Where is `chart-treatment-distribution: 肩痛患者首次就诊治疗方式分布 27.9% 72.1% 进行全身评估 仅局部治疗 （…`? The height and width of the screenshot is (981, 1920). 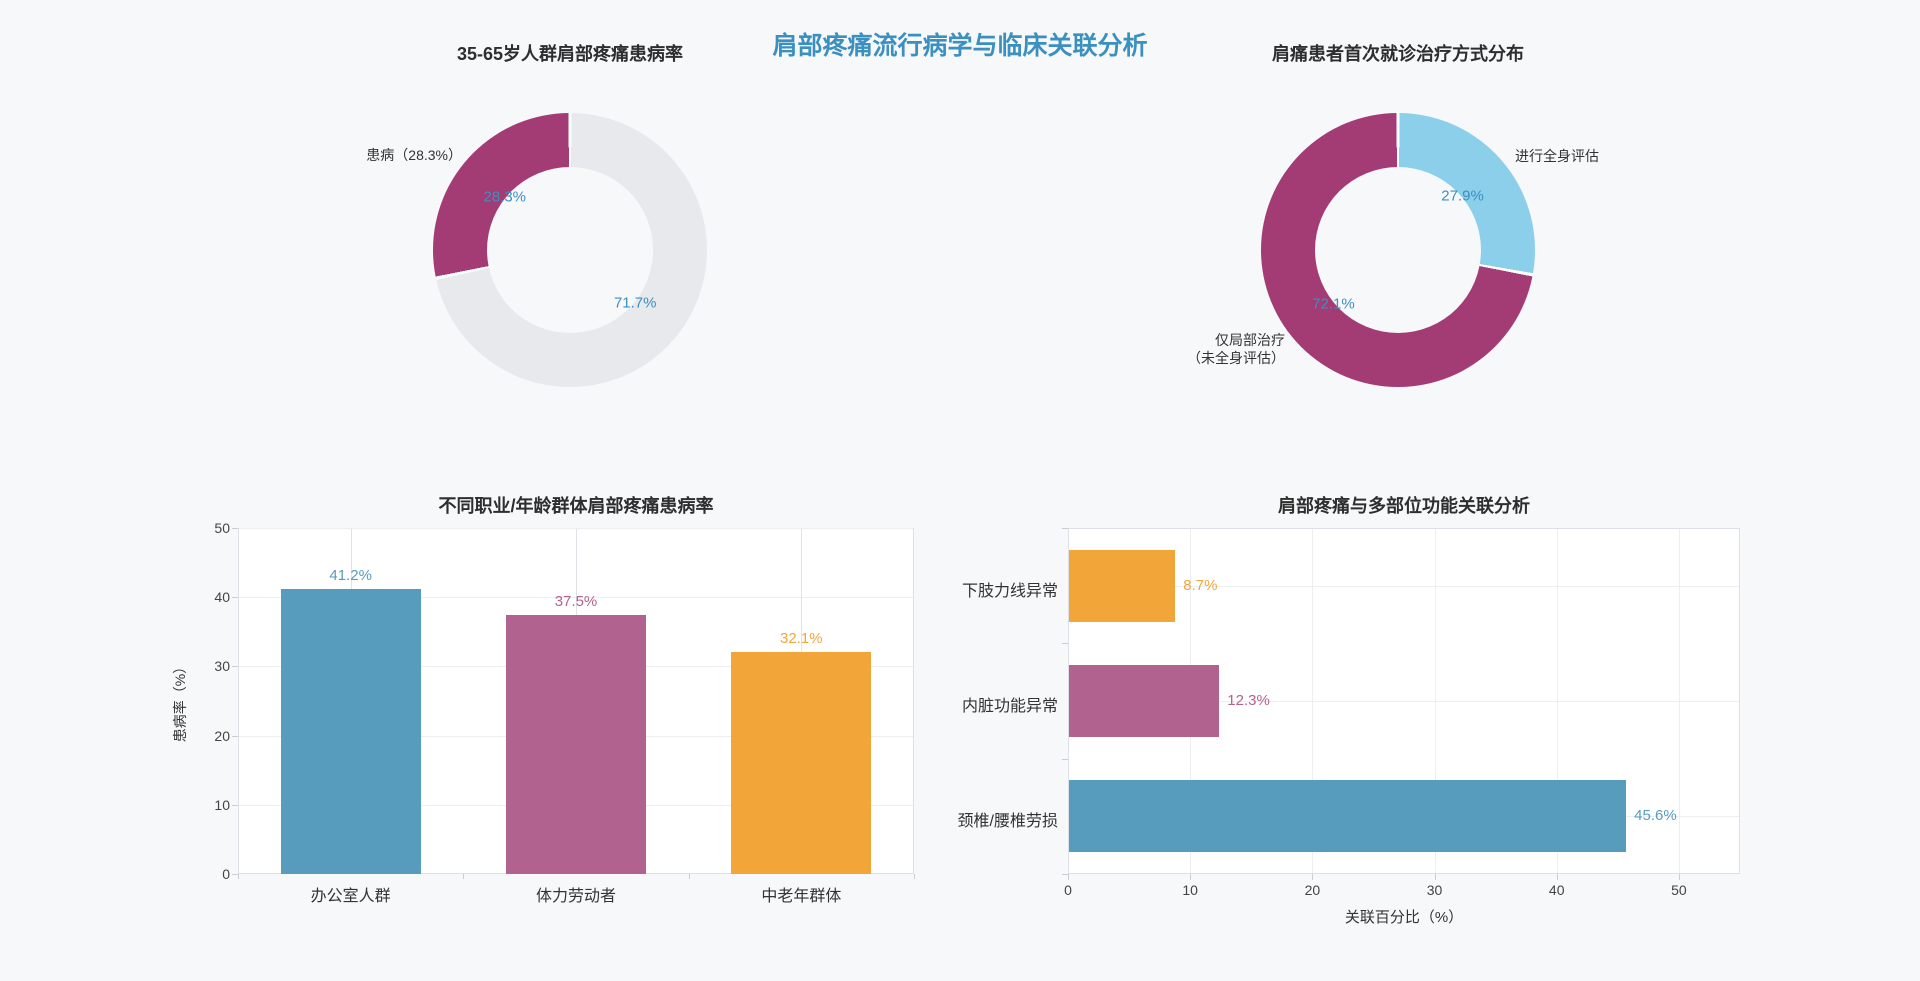
chart-treatment-distribution: 肩痛患者首次就诊治疗方式分布 27.9% 72.1% 进行全身评估 仅局部治疗 （… is located at coordinates (1398, 230).